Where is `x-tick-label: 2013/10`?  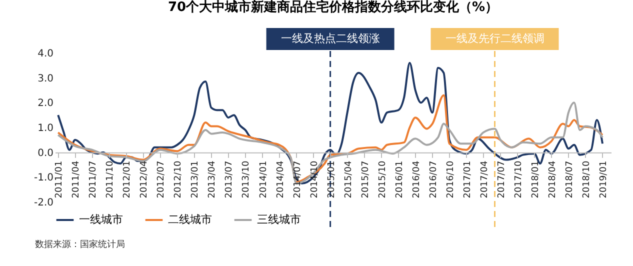 x-tick-label: 2013/10 is located at coordinates (247, 179).